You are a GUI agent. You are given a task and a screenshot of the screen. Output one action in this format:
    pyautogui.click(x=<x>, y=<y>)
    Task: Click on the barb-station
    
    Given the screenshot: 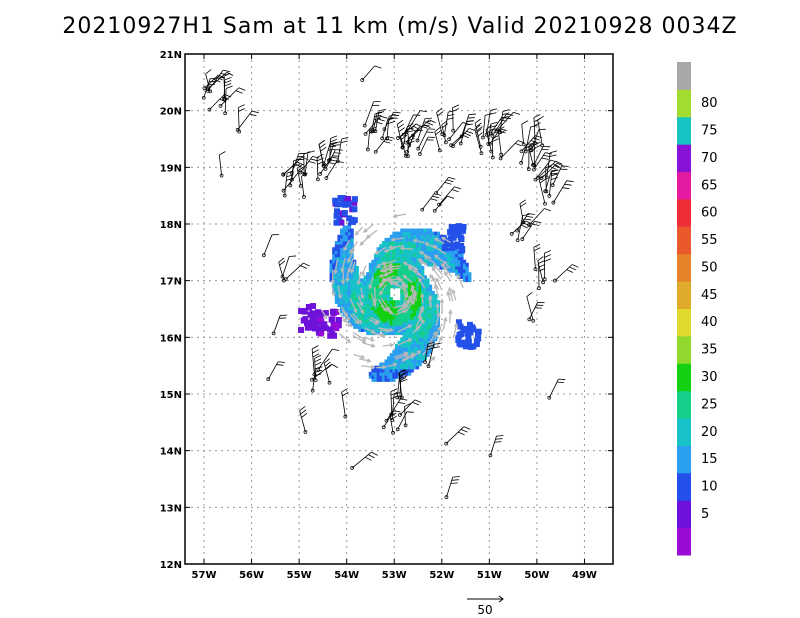 What is the action you would take?
    pyautogui.click(x=413, y=135)
    